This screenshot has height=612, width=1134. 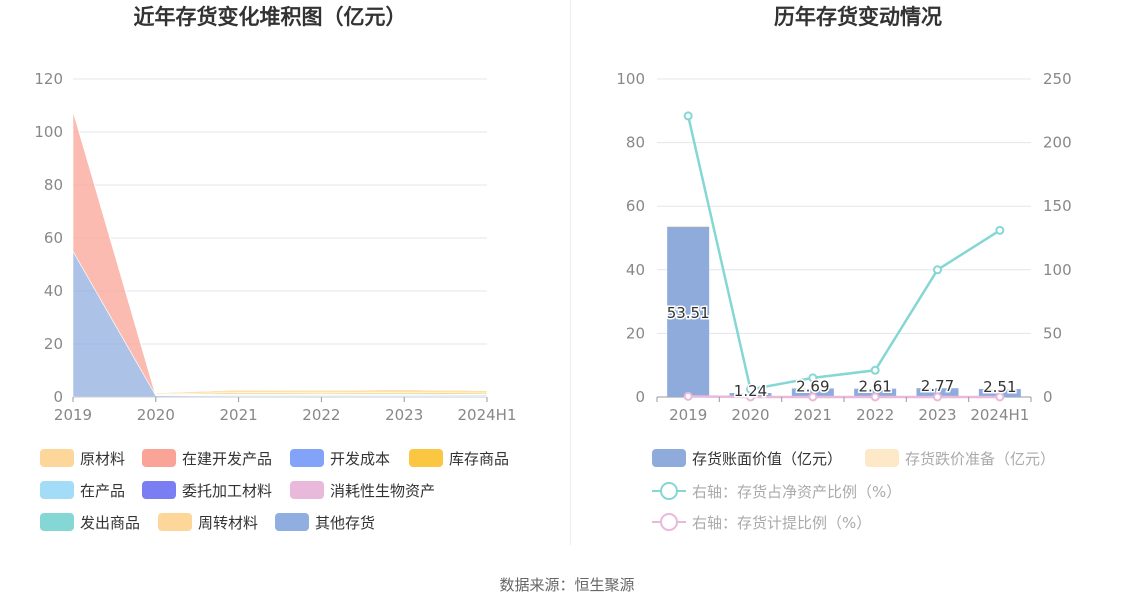 What do you see at coordinates (812, 386) in the screenshot?
I see `bar-value-label: 2.69` at bounding box center [812, 386].